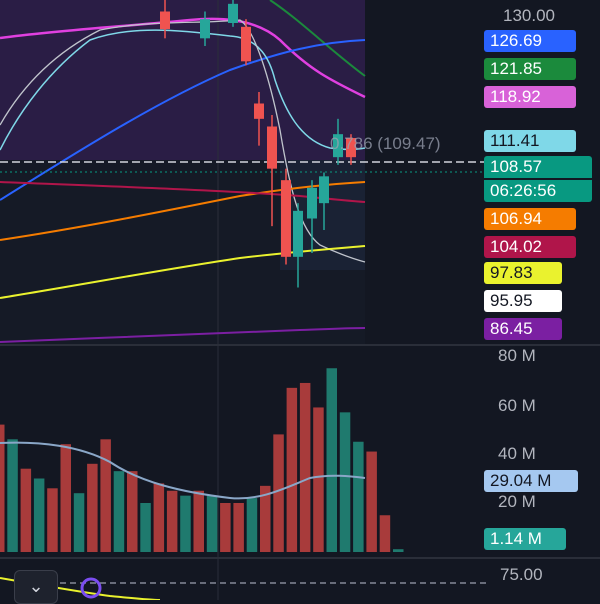 The height and width of the screenshot is (604, 600). What do you see at coordinates (385, 143) in the screenshot?
I see `fib-level-label: 0.786 (109.47)` at bounding box center [385, 143].